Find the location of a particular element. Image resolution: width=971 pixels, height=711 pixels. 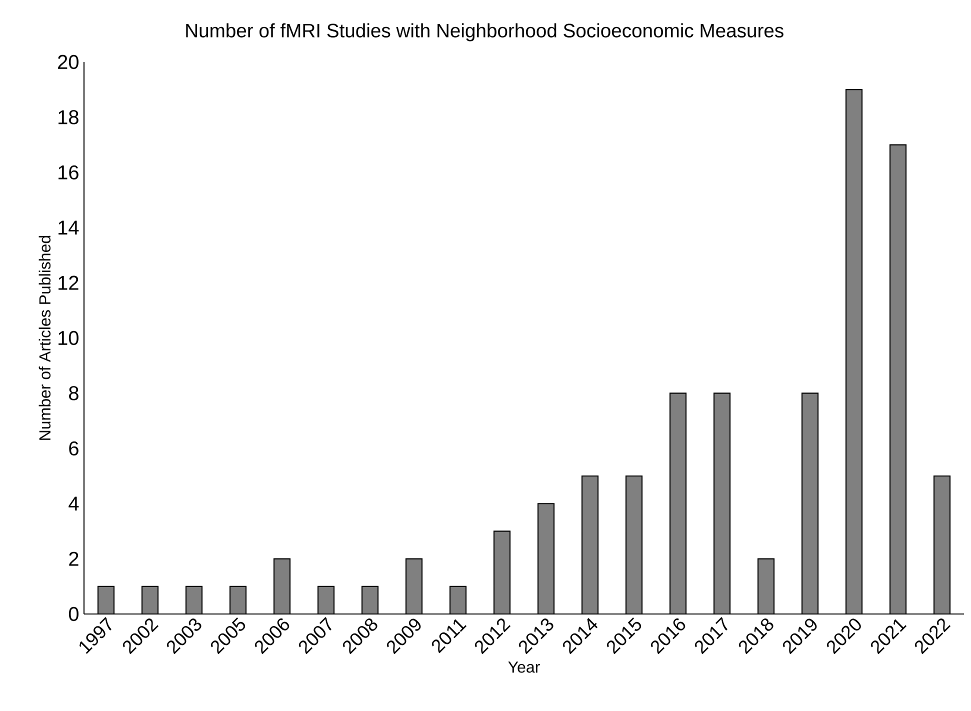

x-axis-title: Year is located at coordinates (524, 667).